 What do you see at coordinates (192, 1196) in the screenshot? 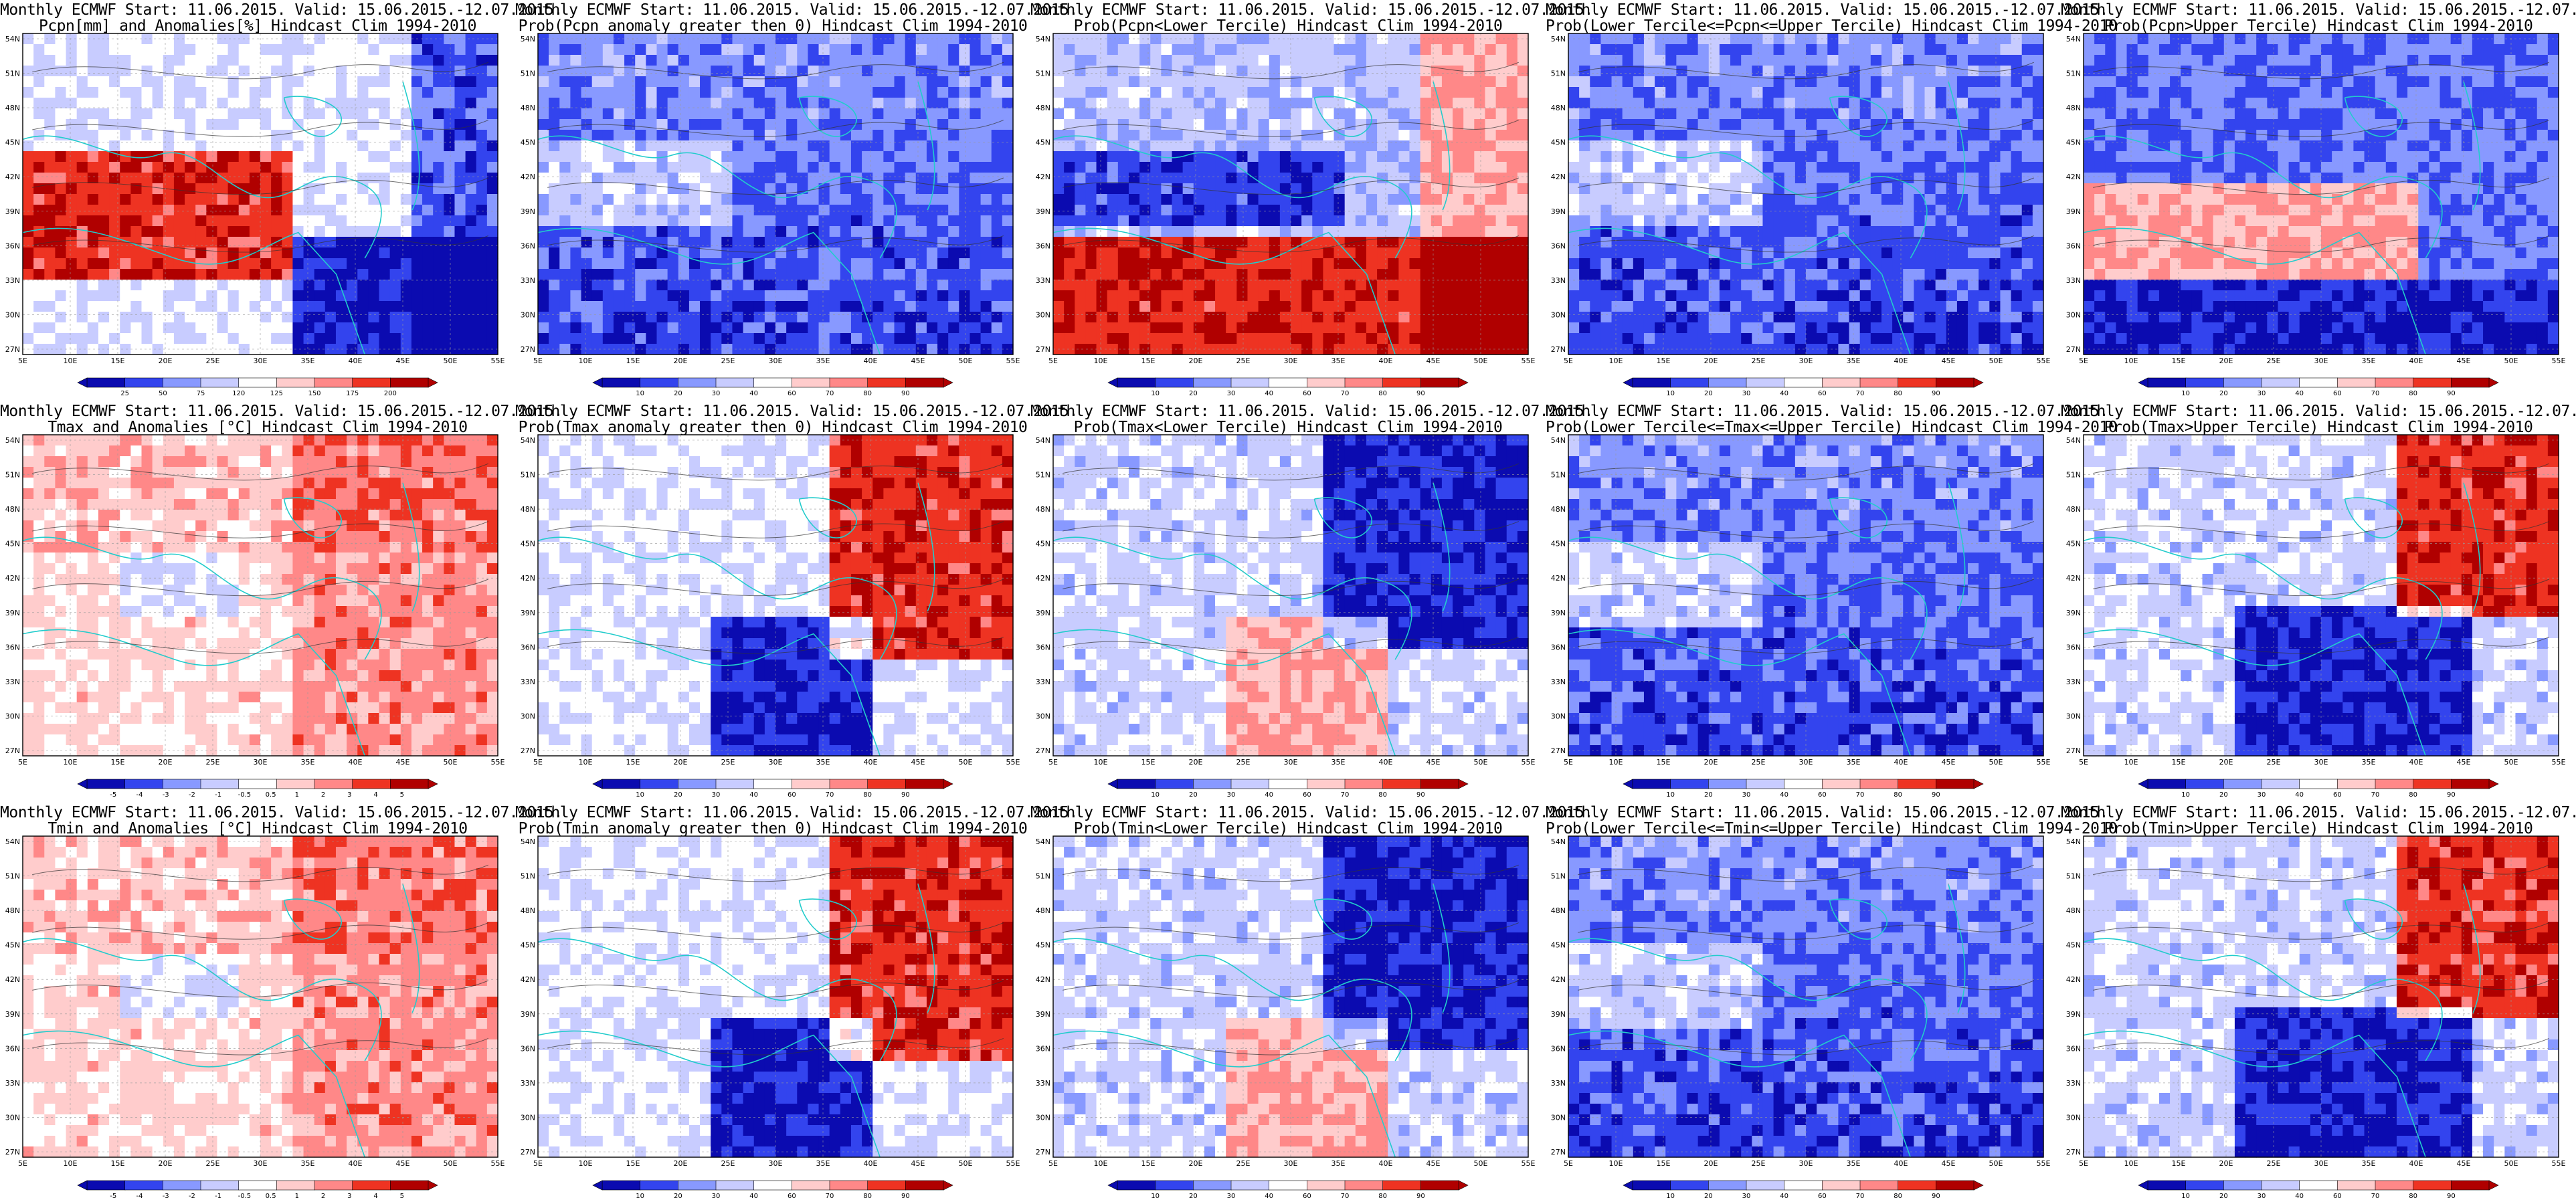
I see `colorbar-tick-label: -2` at bounding box center [192, 1196].